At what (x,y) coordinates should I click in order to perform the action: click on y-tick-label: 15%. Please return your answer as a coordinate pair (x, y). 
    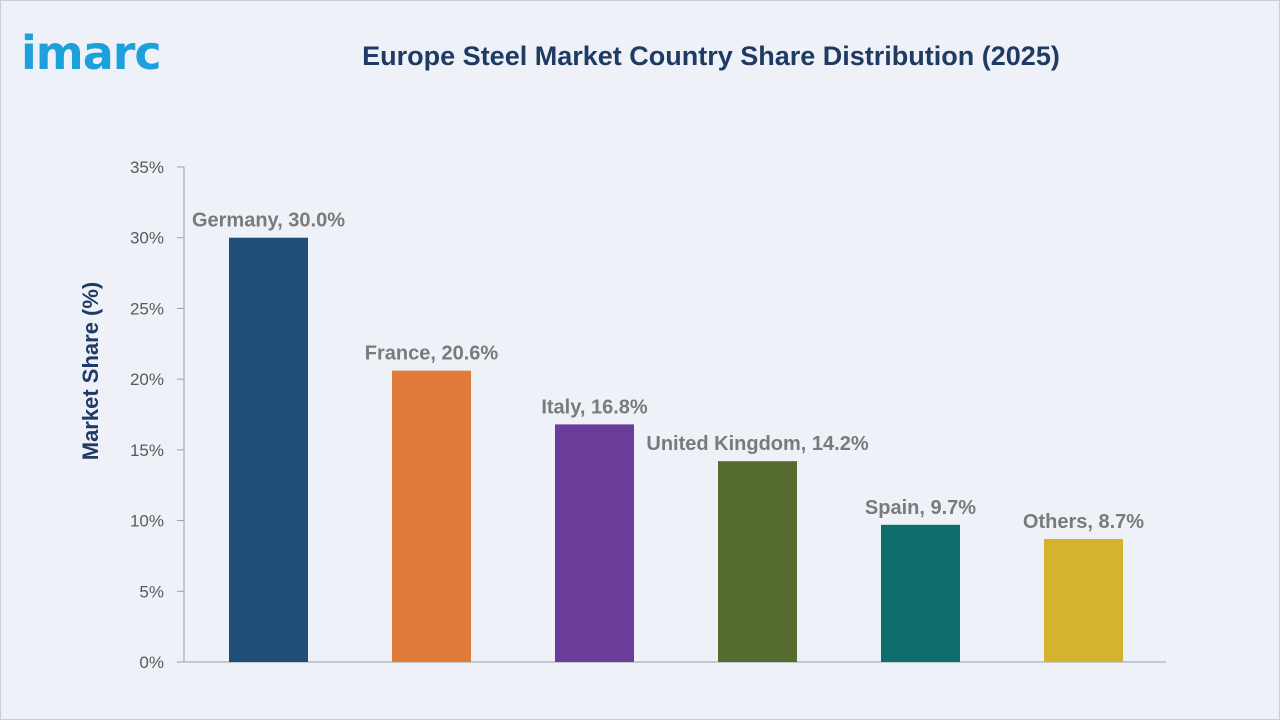
    Looking at the image, I should click on (147, 450).